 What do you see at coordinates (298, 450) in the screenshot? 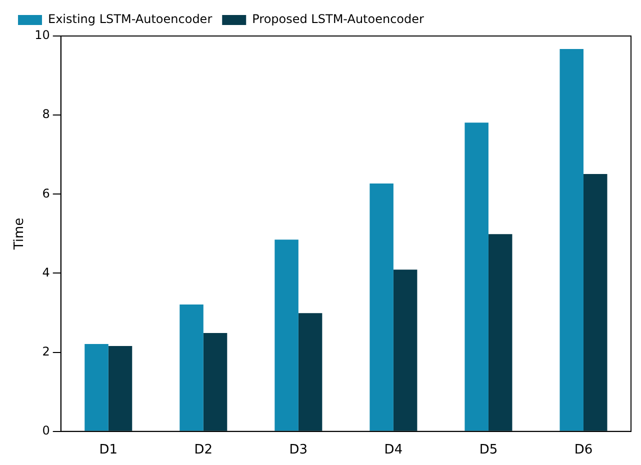
I see `x-tick-label: D3` at bounding box center [298, 450].